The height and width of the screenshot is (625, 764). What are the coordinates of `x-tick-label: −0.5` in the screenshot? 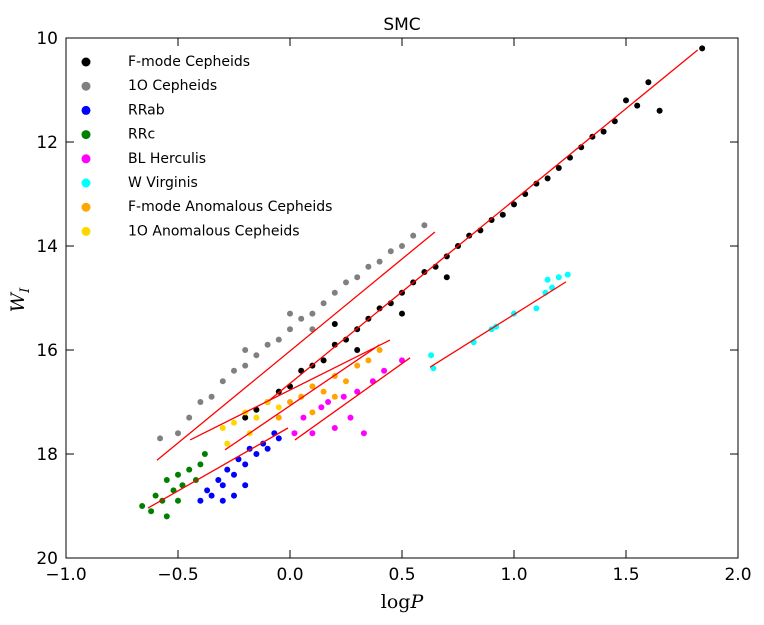 It's located at (177, 575).